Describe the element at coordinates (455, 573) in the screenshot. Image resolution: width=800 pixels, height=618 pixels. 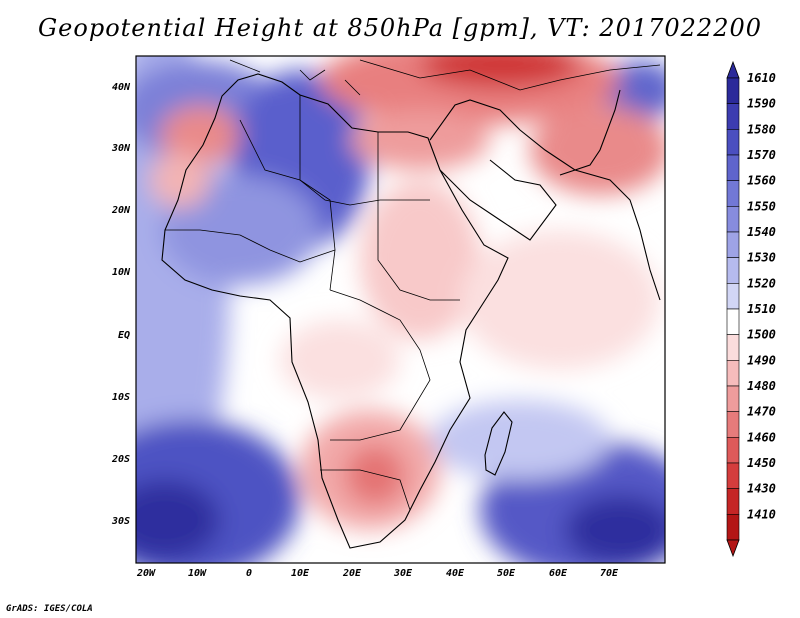
I see `x-tick-label: 40E` at that location.